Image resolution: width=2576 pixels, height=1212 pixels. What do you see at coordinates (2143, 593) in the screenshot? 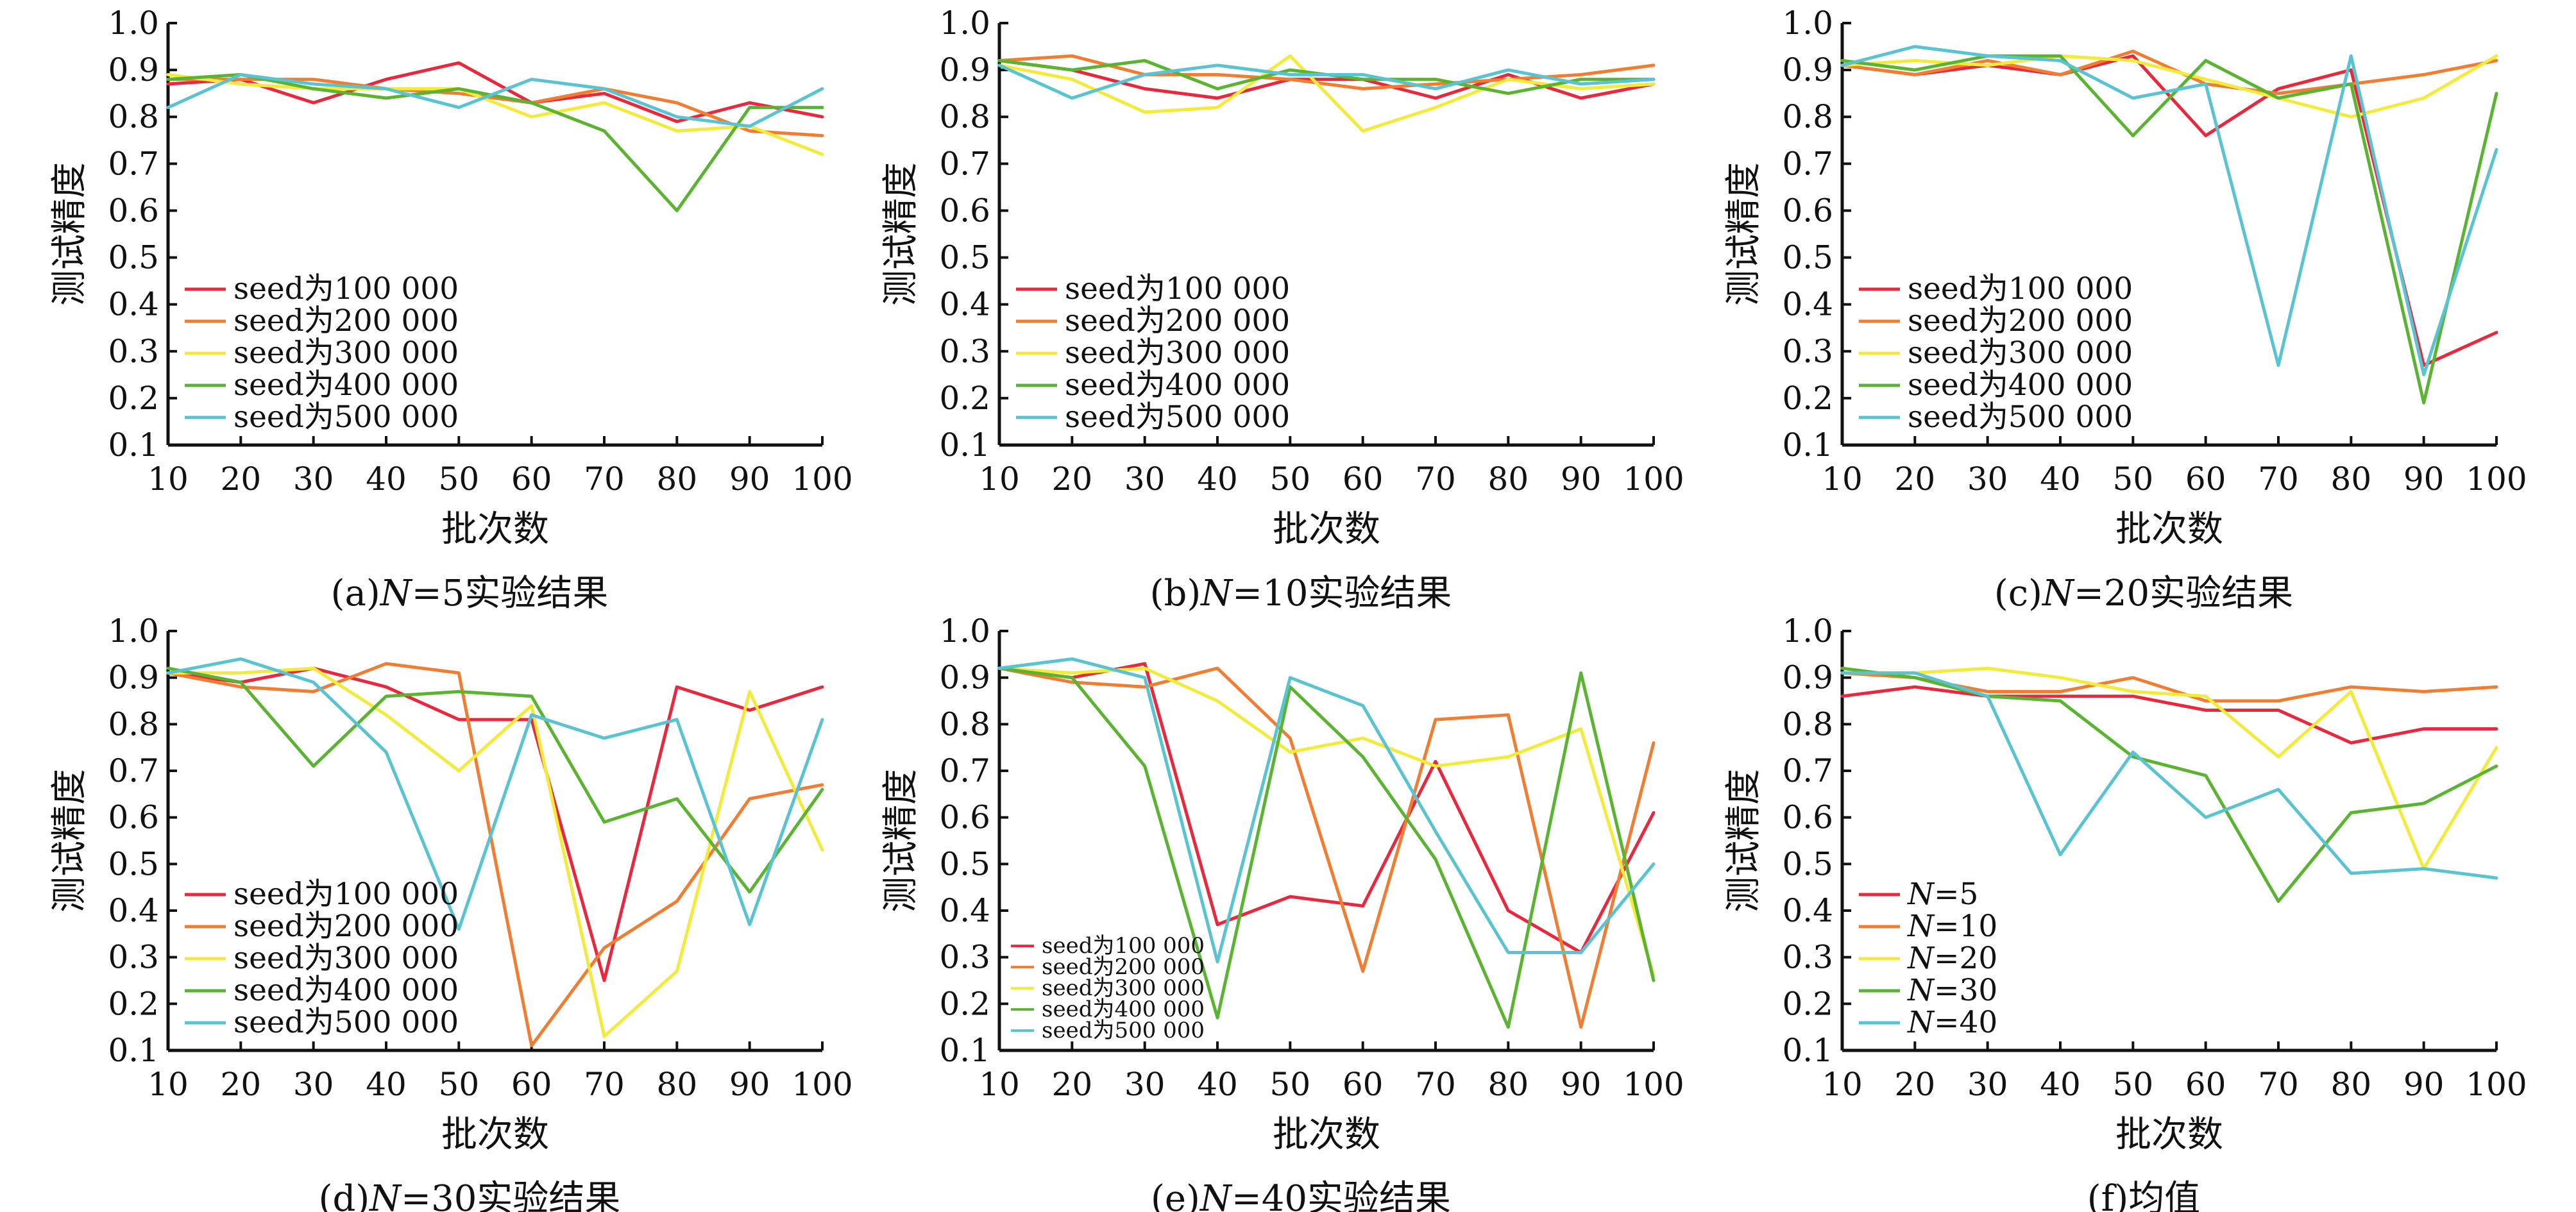
I see `chart-caption: (c)N=20实验结果` at bounding box center [2143, 593].